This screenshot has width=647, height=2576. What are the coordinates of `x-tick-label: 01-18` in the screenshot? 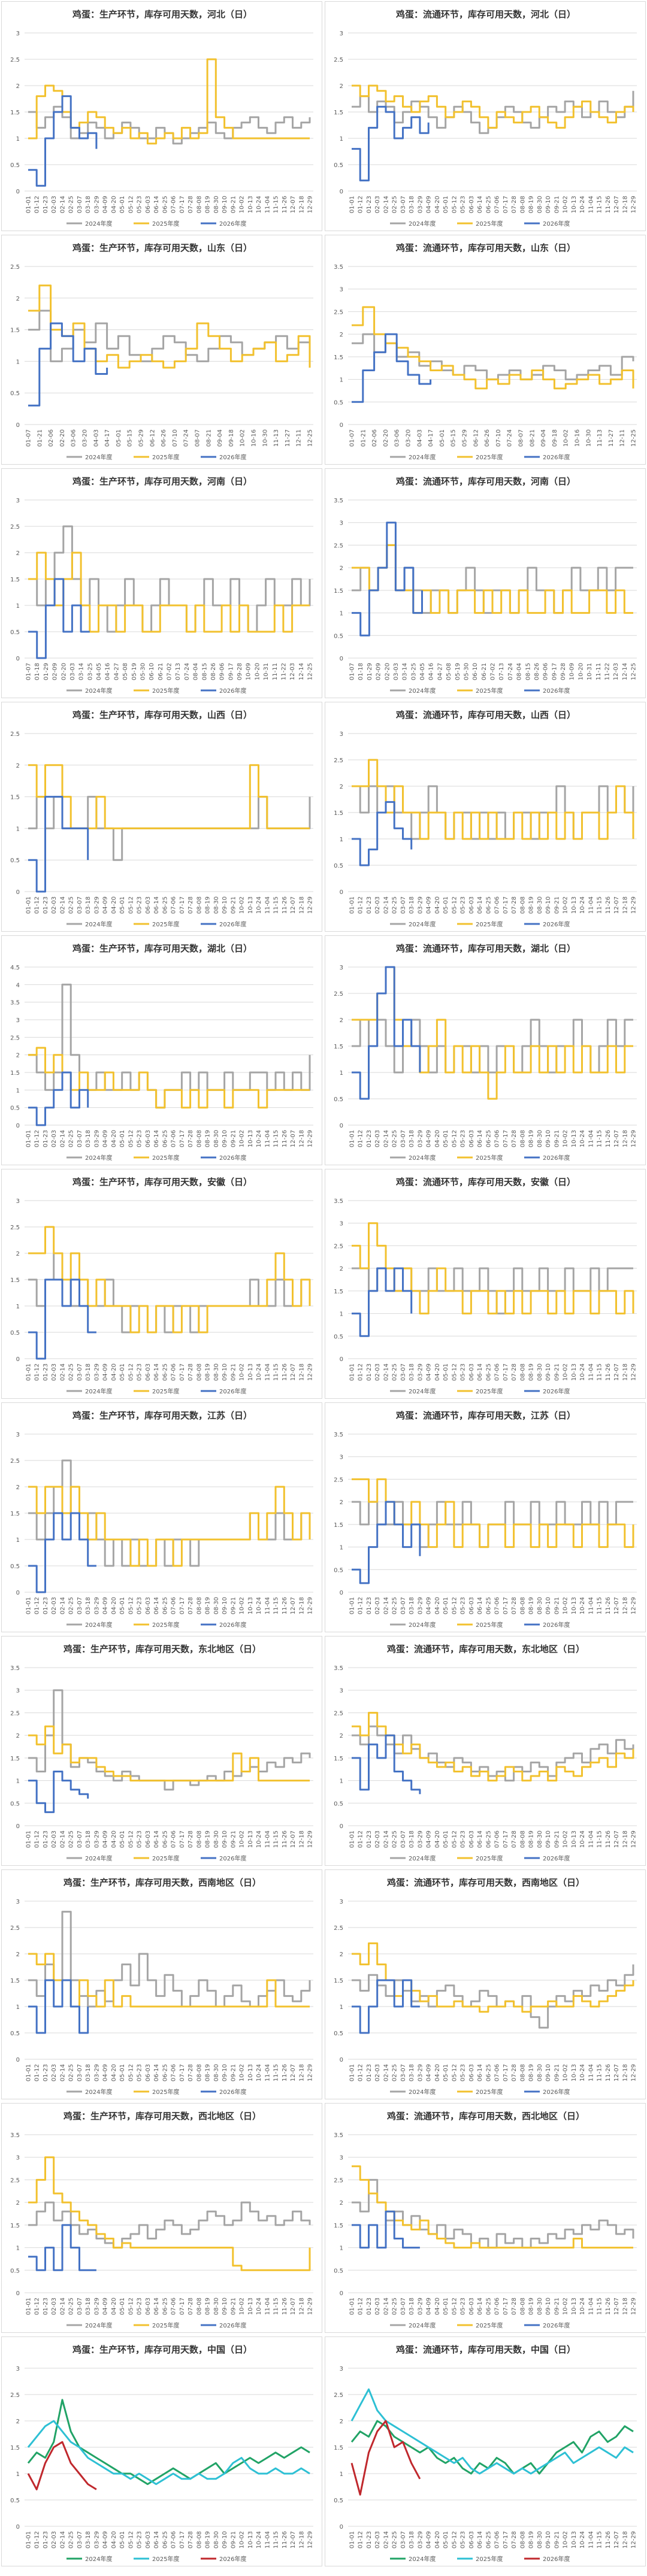 It's located at (361, 671).